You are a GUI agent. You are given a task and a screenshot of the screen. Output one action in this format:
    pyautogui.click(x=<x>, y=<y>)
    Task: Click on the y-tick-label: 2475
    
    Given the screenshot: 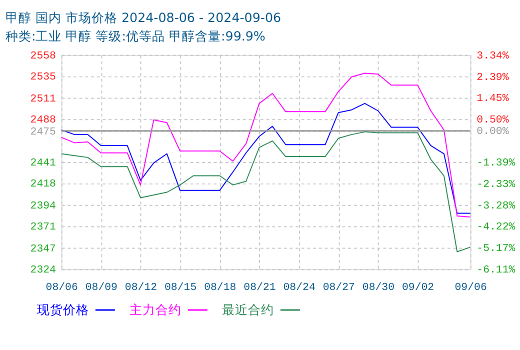 What is the action you would take?
    pyautogui.click(x=43, y=132)
    